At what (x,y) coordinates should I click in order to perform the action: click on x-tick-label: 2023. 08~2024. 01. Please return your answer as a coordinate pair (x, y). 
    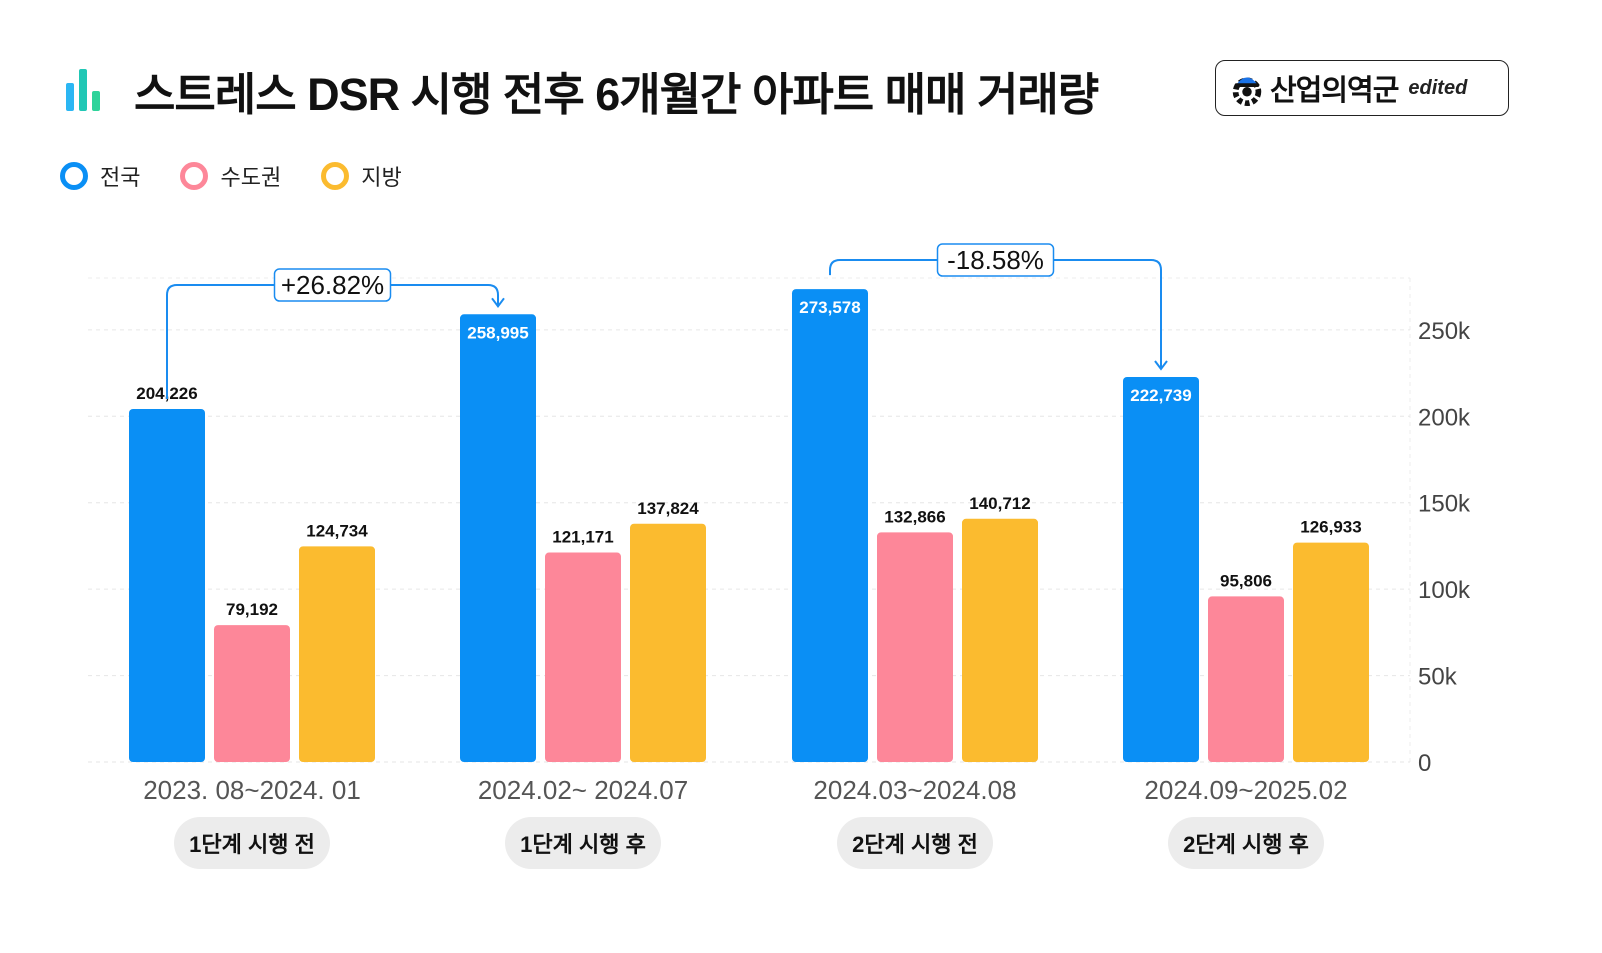
    Looking at the image, I should click on (252, 790).